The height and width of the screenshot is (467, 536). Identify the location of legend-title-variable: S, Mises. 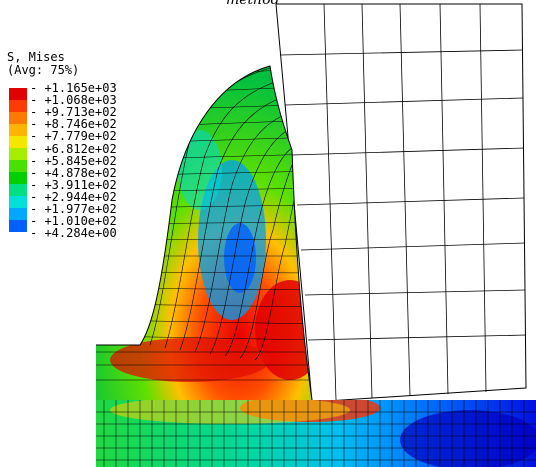
(36, 57).